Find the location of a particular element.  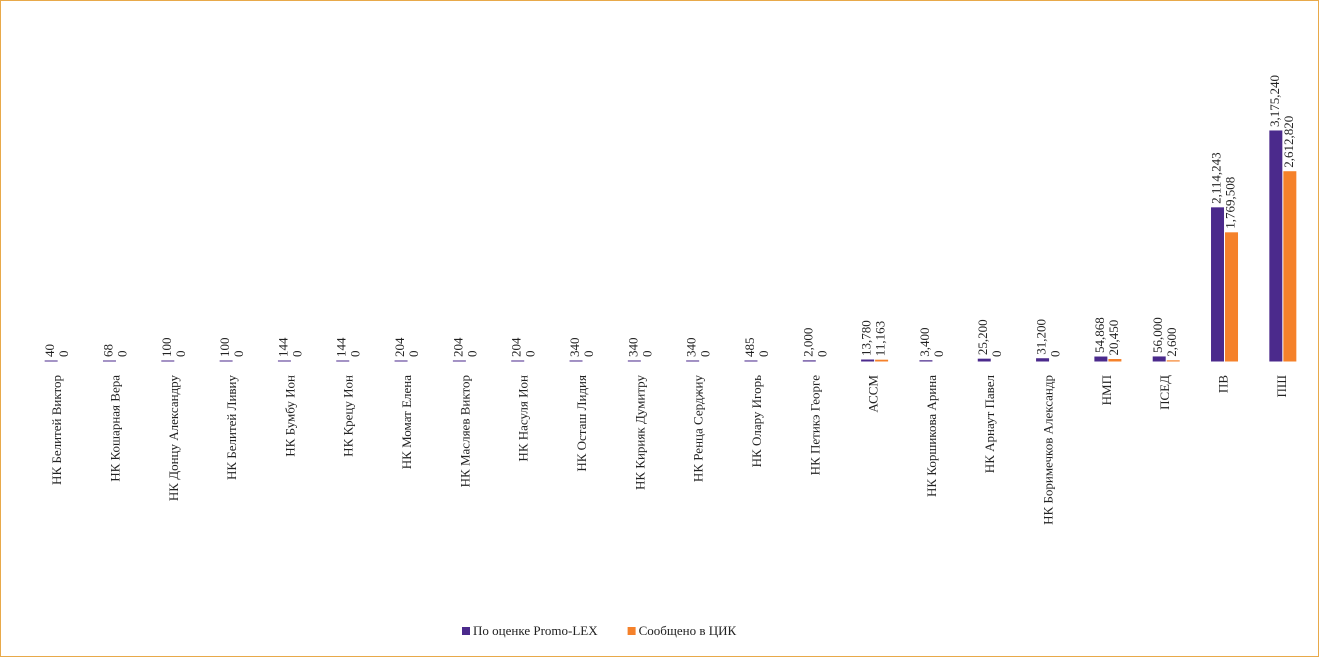

data-label: 2,600 is located at coordinates (1171, 342).